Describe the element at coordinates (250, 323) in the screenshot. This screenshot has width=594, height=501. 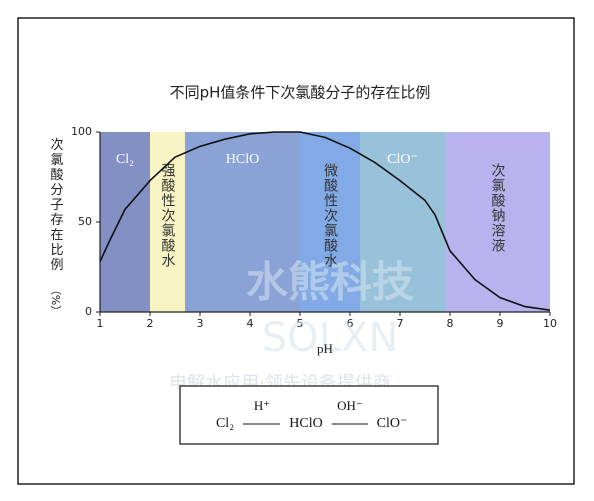
I see `x-tick-label: 4` at that location.